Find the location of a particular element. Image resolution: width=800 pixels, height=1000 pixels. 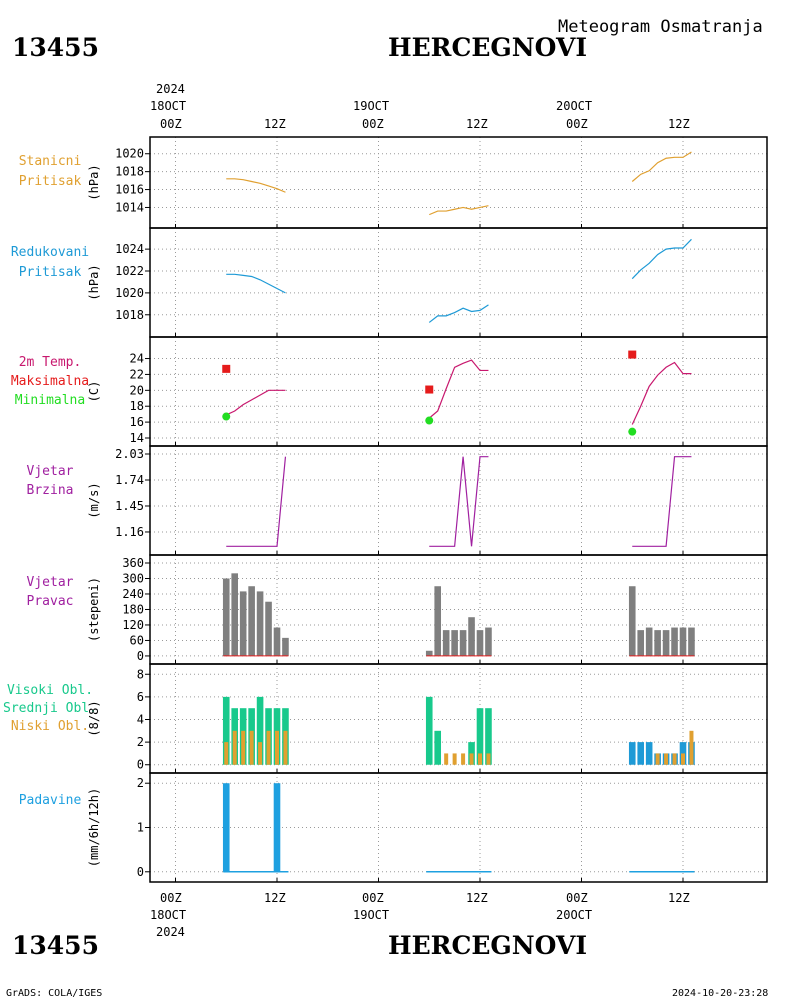

y-tick-label: 240 is located at coordinates (133, 594).